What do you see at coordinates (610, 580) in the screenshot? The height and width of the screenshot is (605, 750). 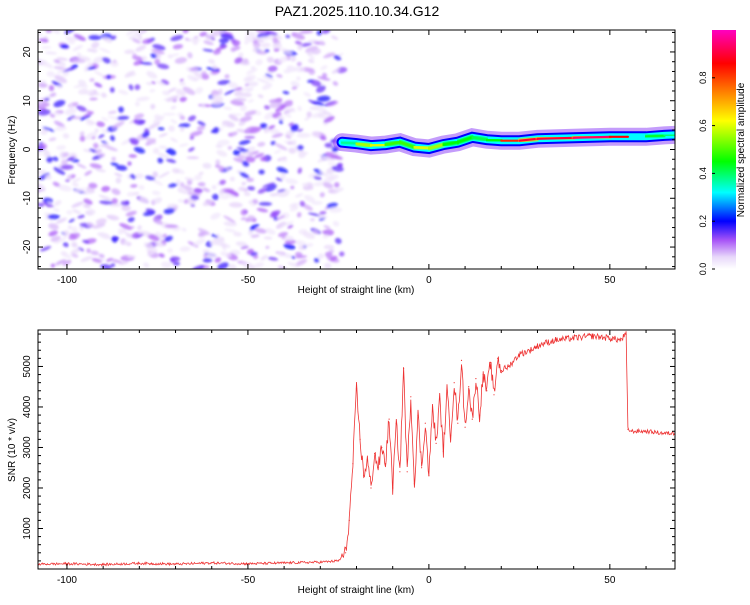 I see `snr-x-tick-label: 50` at bounding box center [610, 580].